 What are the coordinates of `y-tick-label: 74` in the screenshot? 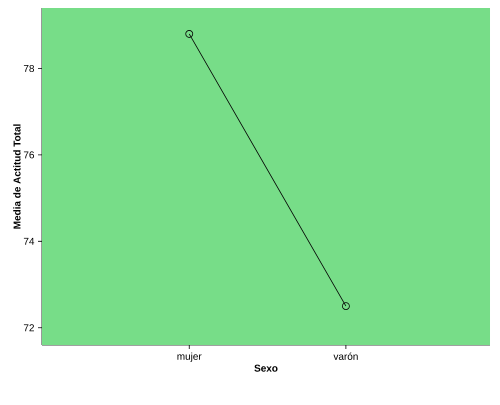 It's located at (29, 241).